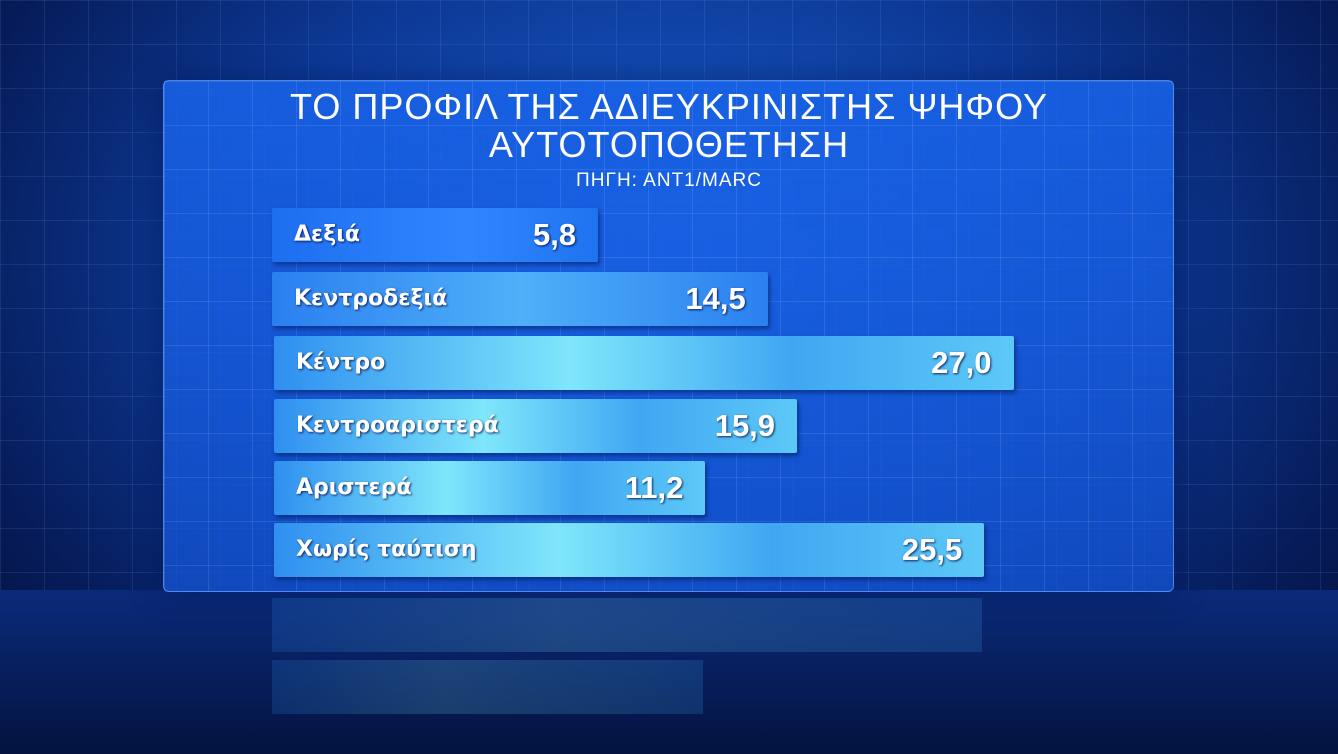 The image size is (1338, 754). What do you see at coordinates (354, 487) in the screenshot?
I see `bar-label: Αριστερά` at bounding box center [354, 487].